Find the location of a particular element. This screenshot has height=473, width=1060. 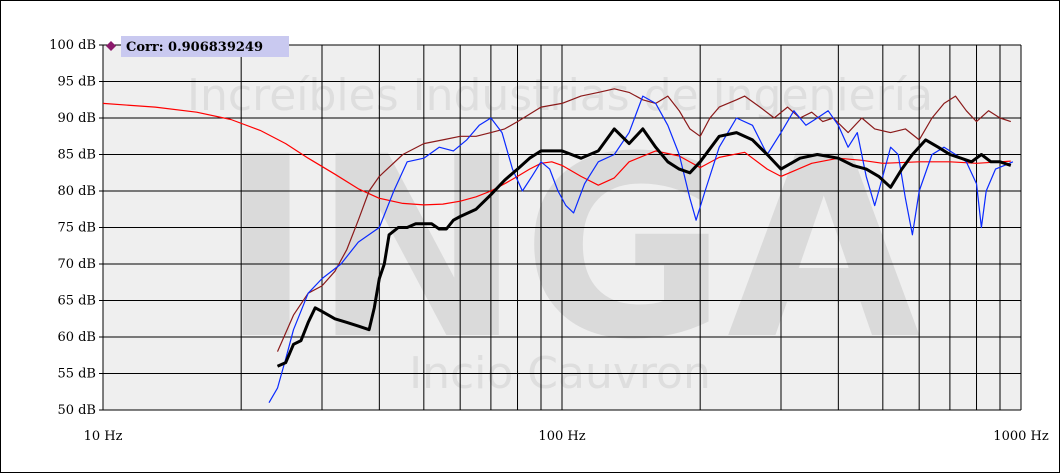

y-tick-label: 100 dB is located at coordinates (72, 45).